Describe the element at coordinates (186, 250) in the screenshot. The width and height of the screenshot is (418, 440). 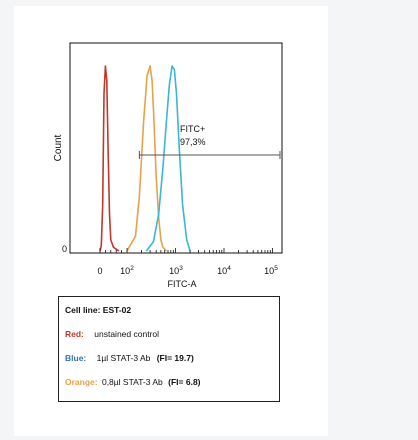
I see `x-axis-ticks` at that location.